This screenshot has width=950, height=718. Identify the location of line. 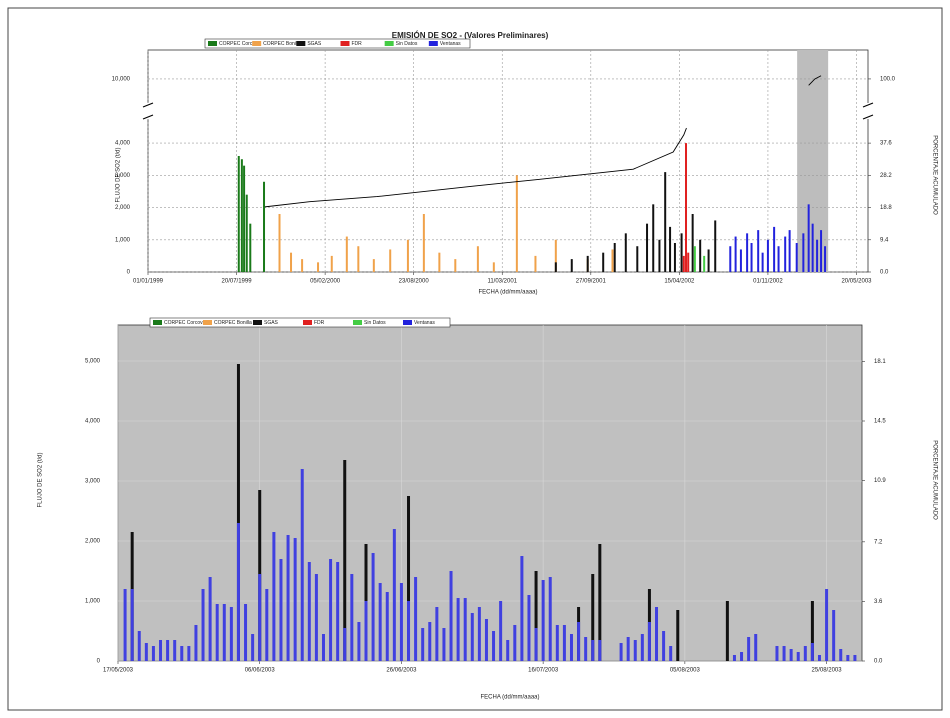
(815, 80).